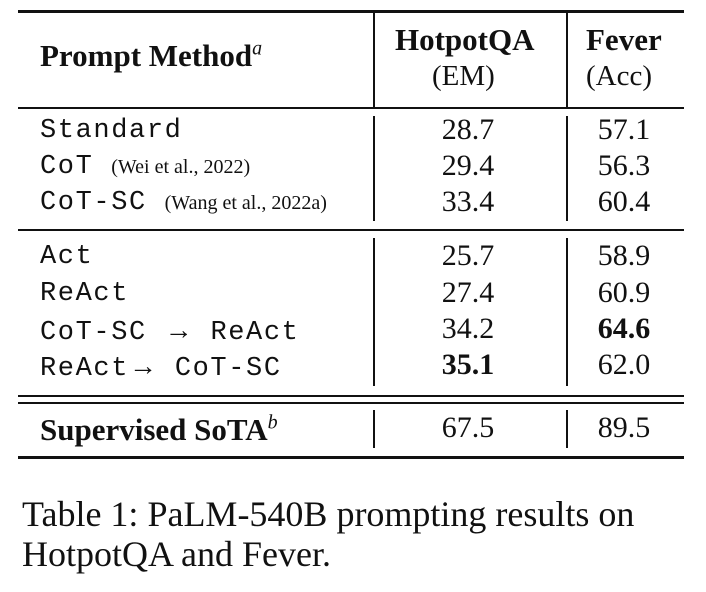  I want to click on citation: (Wei et al., 2022), so click(181, 167).